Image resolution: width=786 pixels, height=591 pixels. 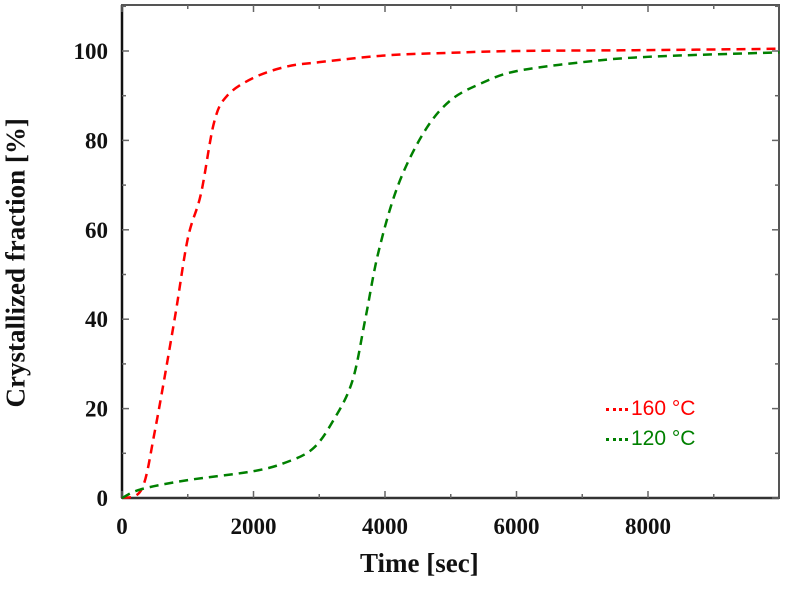 What do you see at coordinates (517, 526) in the screenshot?
I see `x-tick-label: 6000` at bounding box center [517, 526].